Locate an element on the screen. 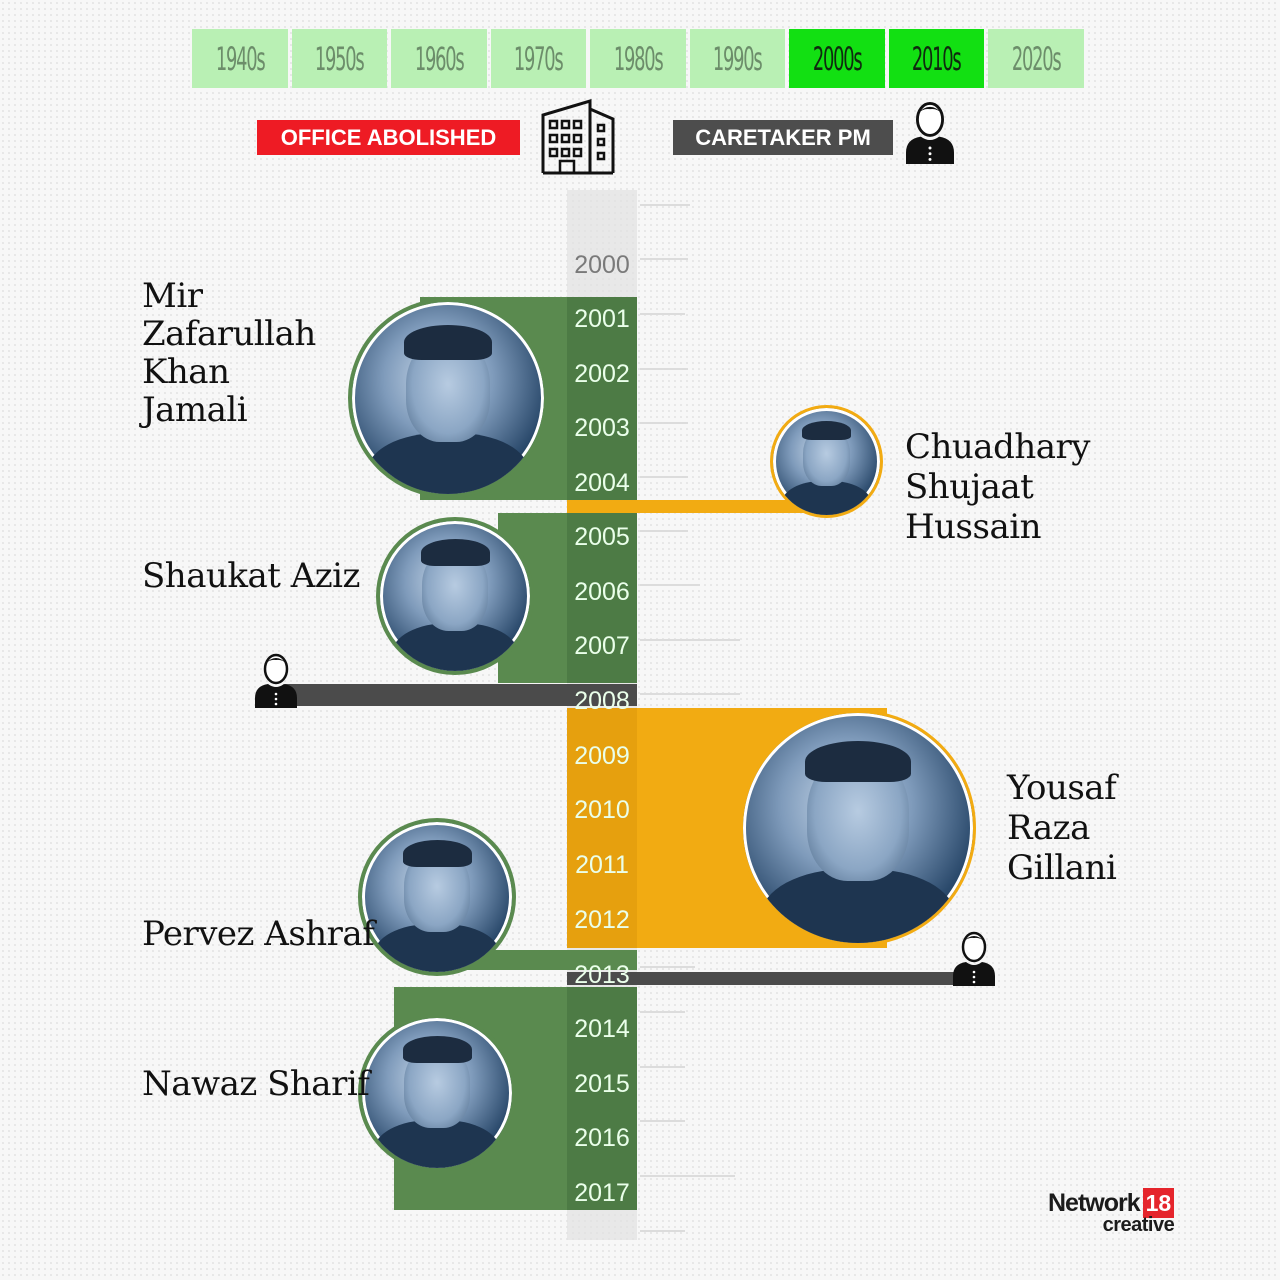 The height and width of the screenshot is (1280, 1280). decade-2020s: 2020s is located at coordinates (1036, 58).